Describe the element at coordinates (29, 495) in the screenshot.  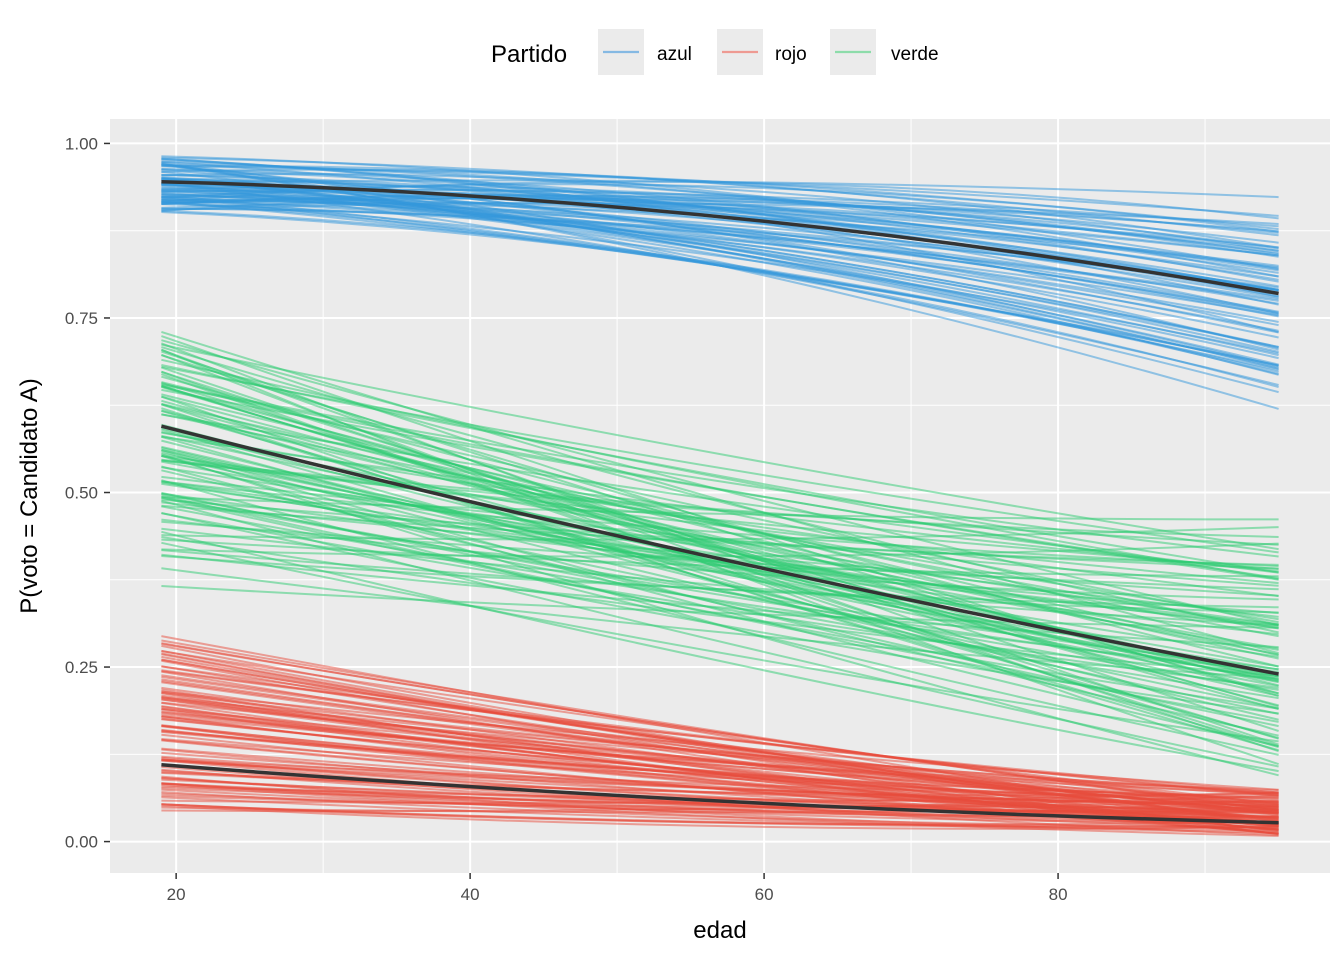
I see `y-axis-title: P(voto = Candidato A)` at that location.